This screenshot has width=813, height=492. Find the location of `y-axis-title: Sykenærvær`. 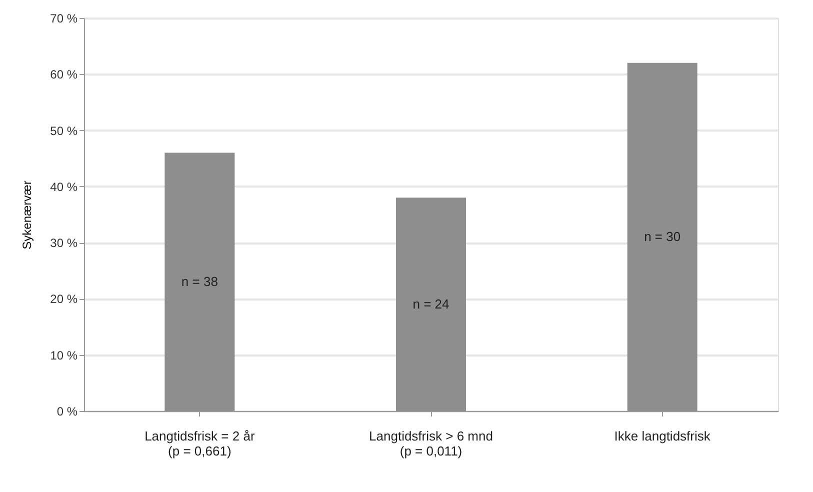

y-axis-title: Sykenærvær is located at coordinates (27, 215).